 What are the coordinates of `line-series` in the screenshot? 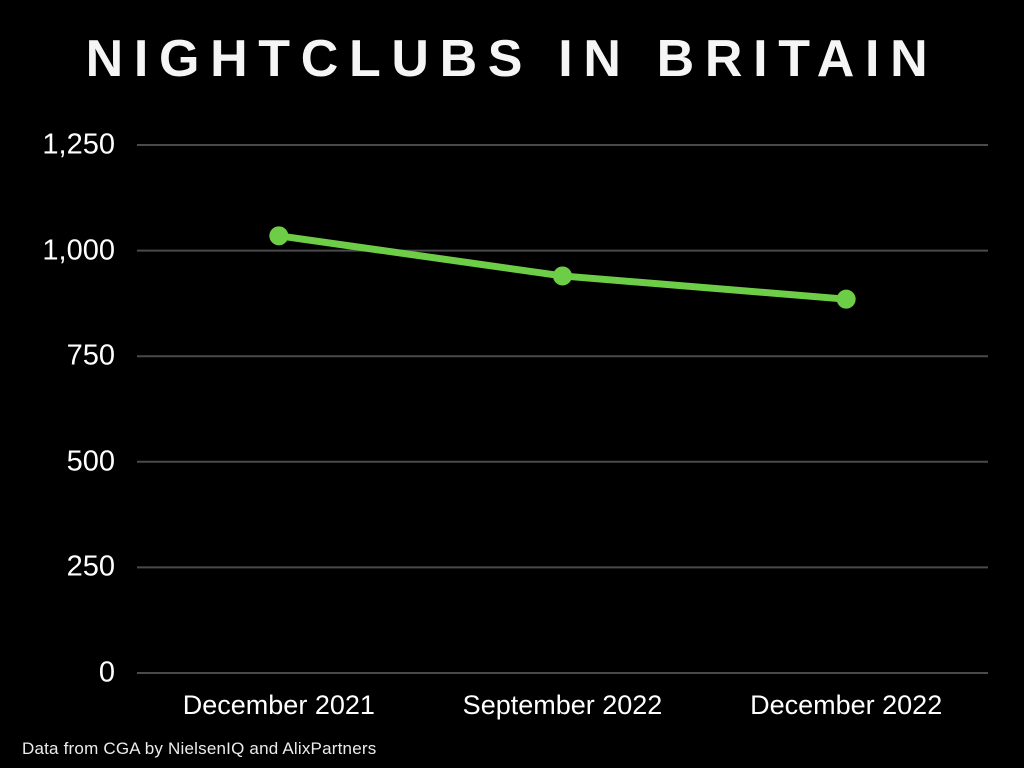 It's located at (562, 267).